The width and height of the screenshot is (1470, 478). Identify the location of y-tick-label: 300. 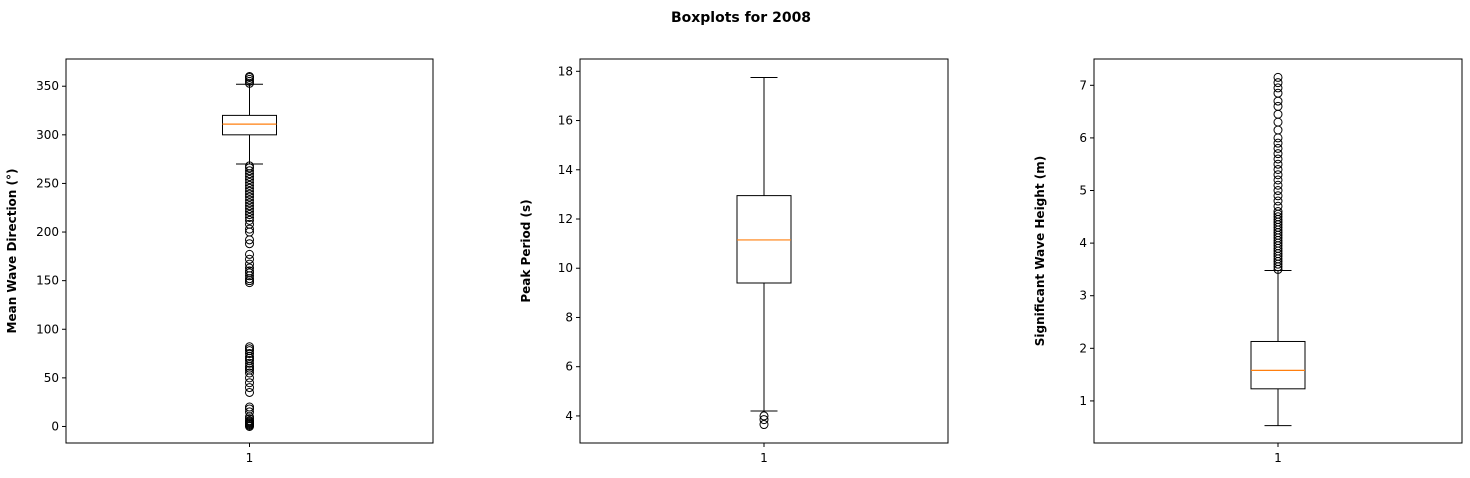
(47, 135).